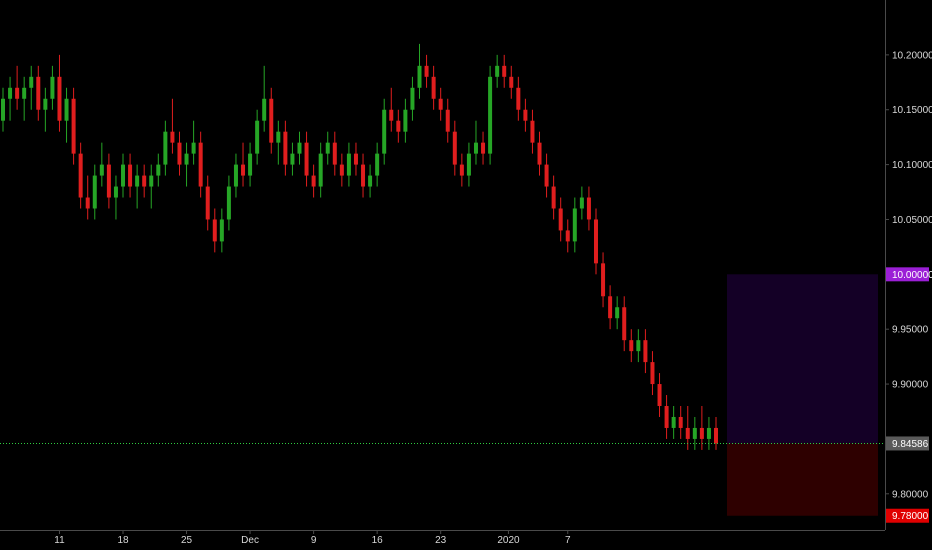  Describe the element at coordinates (802, 479) in the screenshot. I see `stop-zone` at that location.